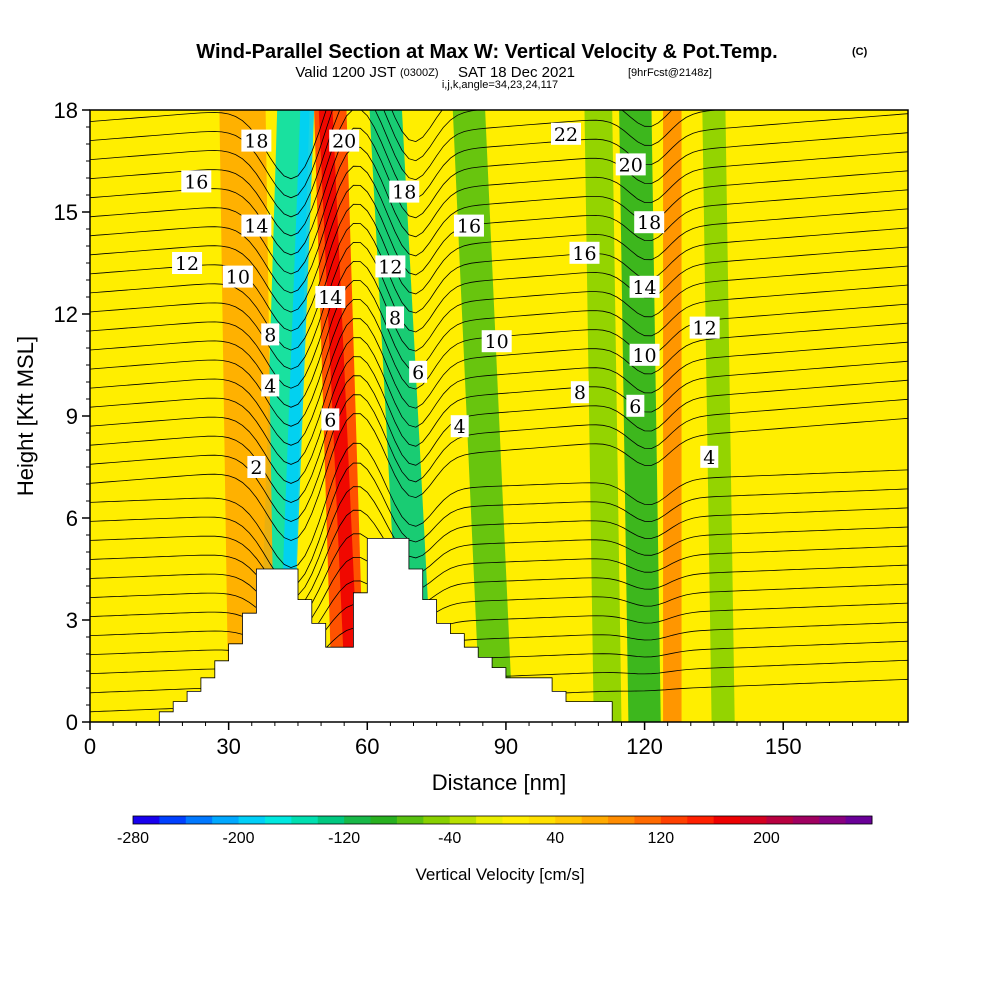 This screenshot has height=1000, width=1000. What do you see at coordinates (448, 838) in the screenshot?
I see `colorbar-ticks: -280 -200 -120 -40 40 120 200` at bounding box center [448, 838].